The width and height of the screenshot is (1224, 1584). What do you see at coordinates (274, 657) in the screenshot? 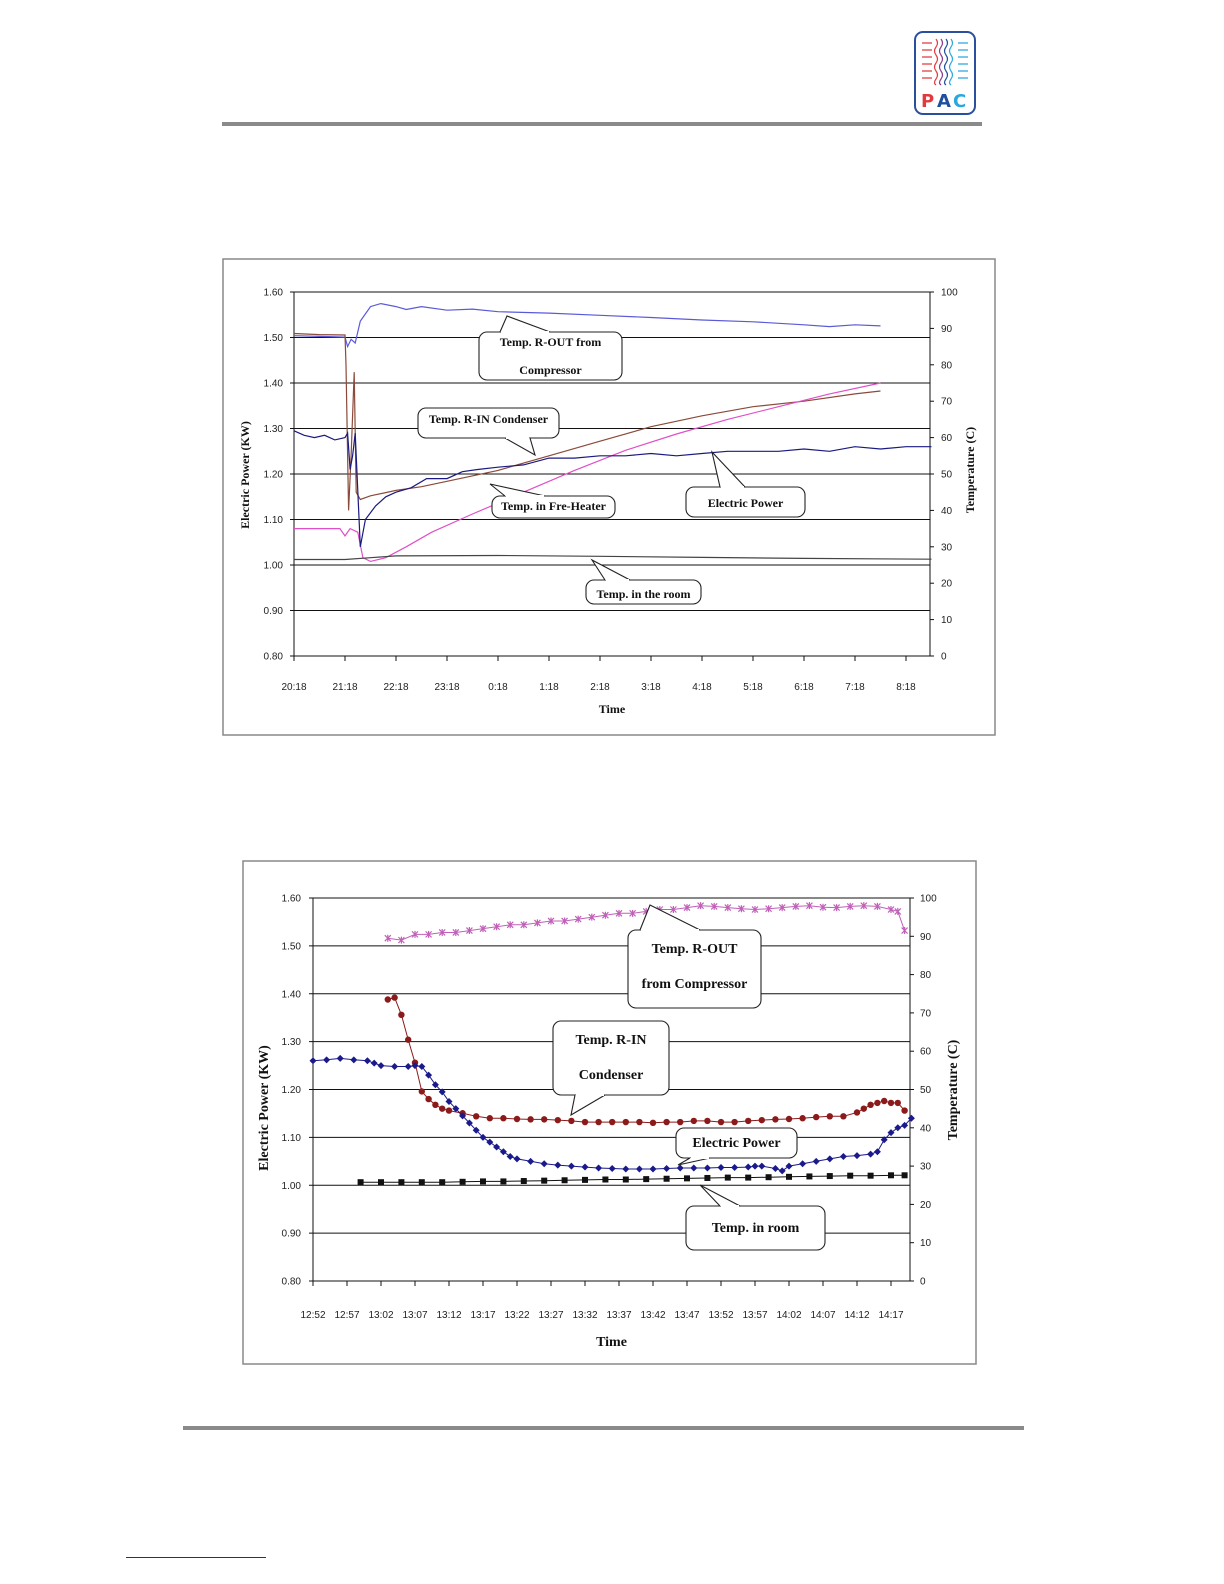
I see `y-tick-label: 0.80` at bounding box center [274, 657].